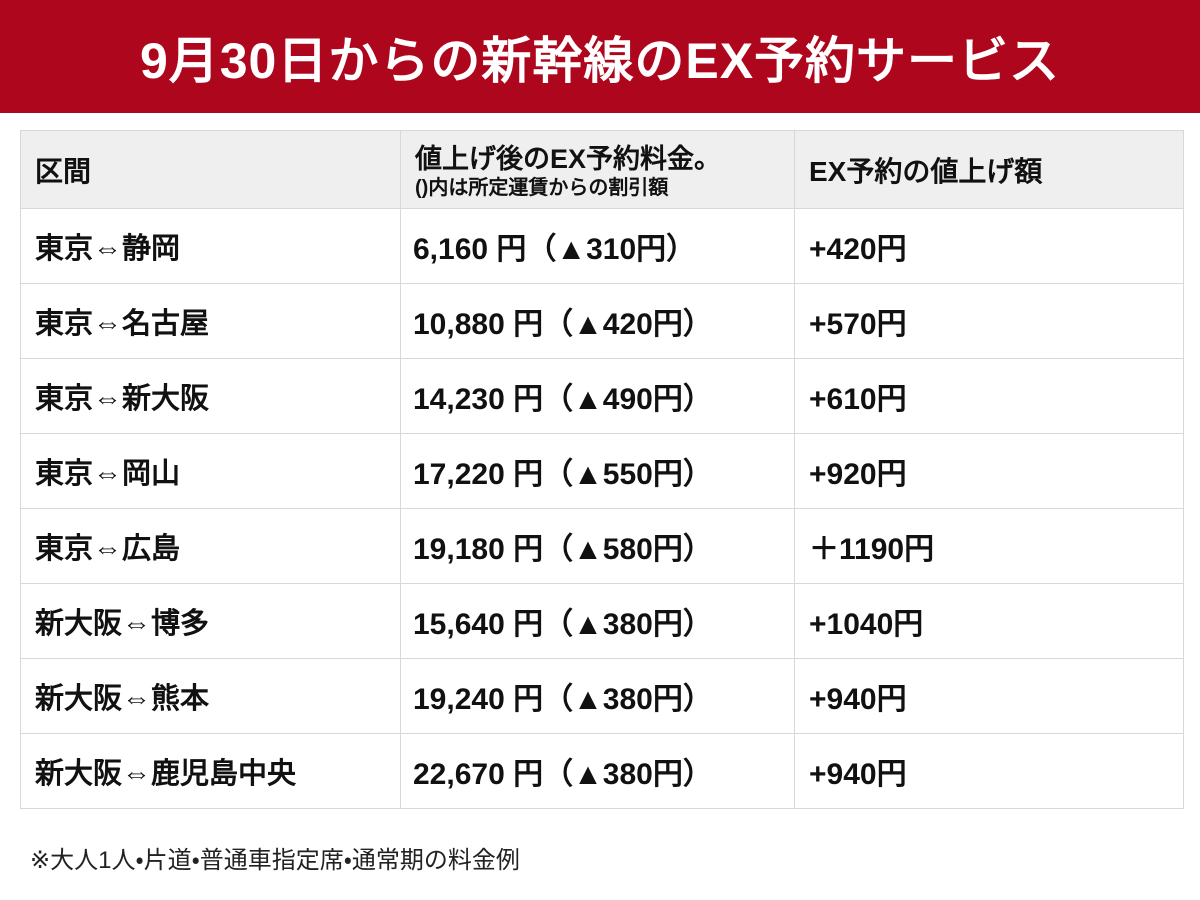  I want to click on fare-cell: 19,180 円（▲580円）, so click(597, 546).